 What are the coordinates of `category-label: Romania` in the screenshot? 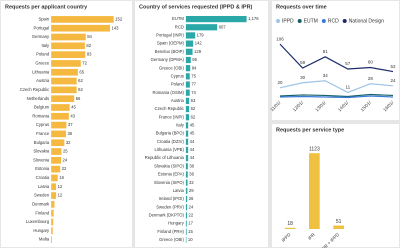 It's located at (40, 115).